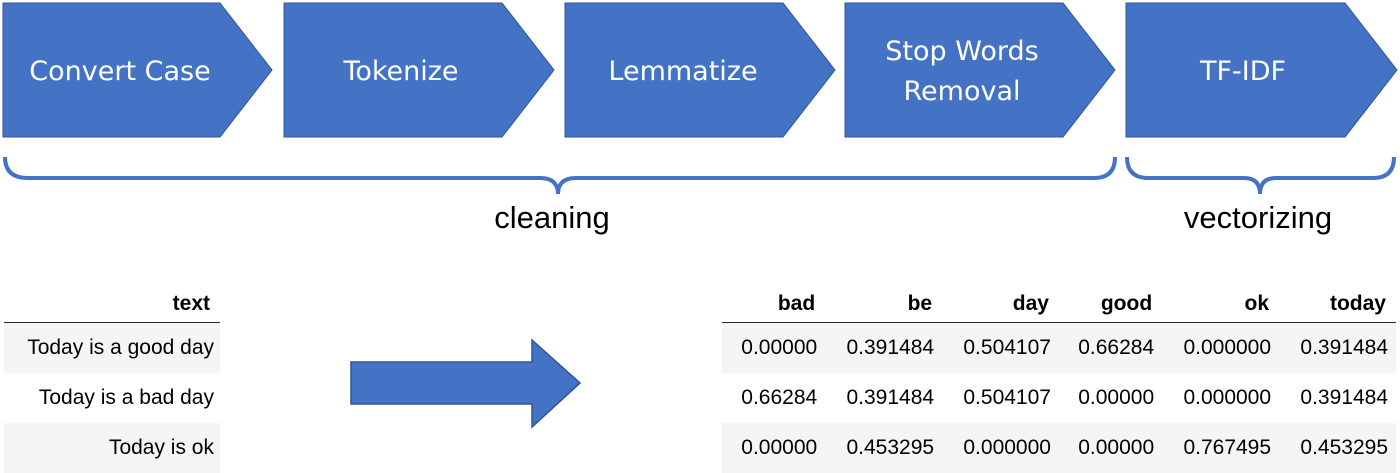 The height and width of the screenshot is (473, 1400). Describe the element at coordinates (191, 303) in the screenshot. I see `column-header-text: text` at that location.